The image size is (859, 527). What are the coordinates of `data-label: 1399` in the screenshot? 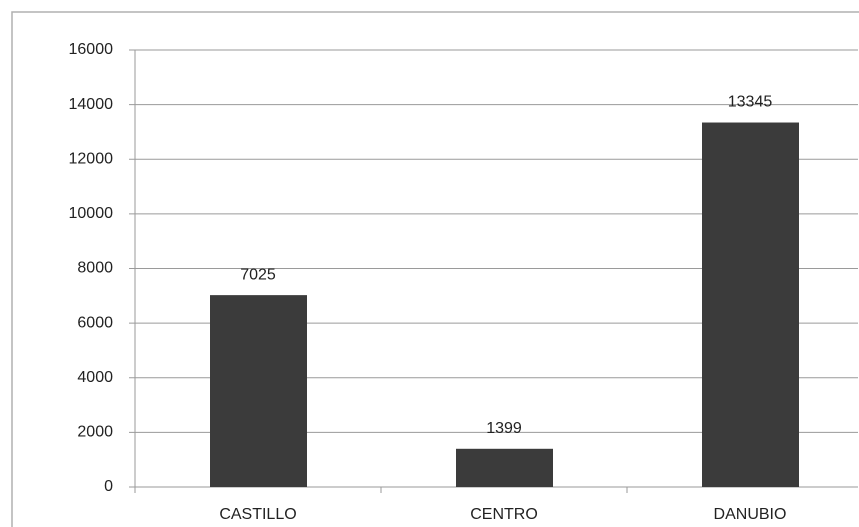 It's located at (504, 428).